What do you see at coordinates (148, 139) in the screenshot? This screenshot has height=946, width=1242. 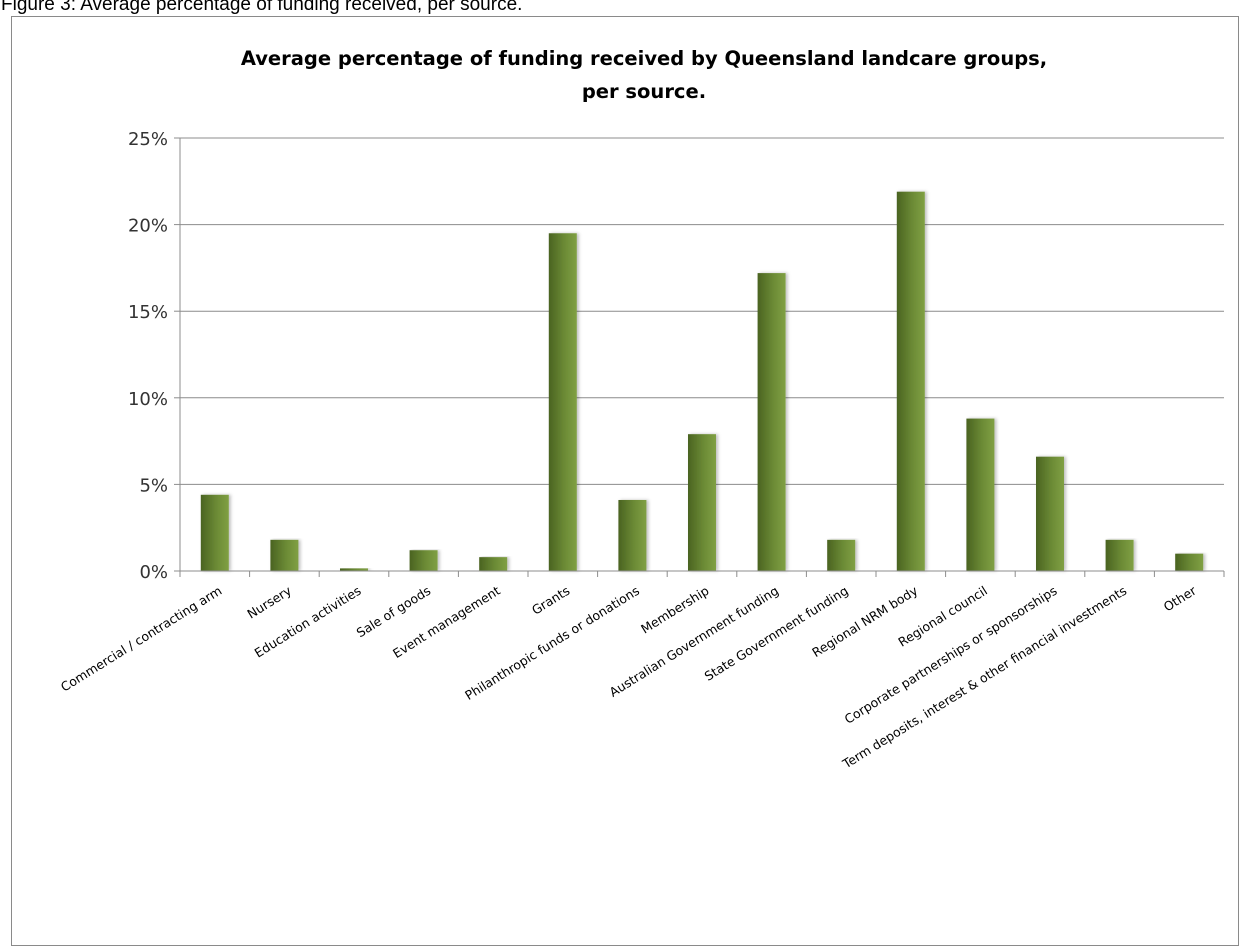 I see `y-tick-label: 25%` at bounding box center [148, 139].